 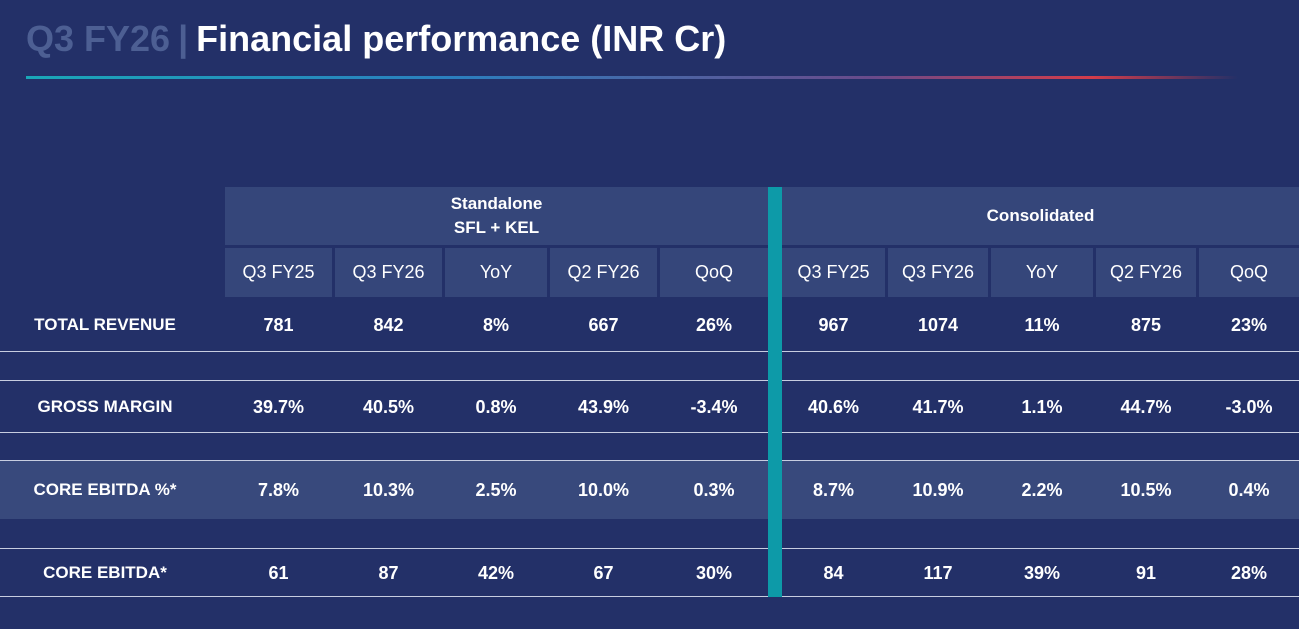 What do you see at coordinates (603, 489) in the screenshot?
I see `table-cell: 10.0%` at bounding box center [603, 489].